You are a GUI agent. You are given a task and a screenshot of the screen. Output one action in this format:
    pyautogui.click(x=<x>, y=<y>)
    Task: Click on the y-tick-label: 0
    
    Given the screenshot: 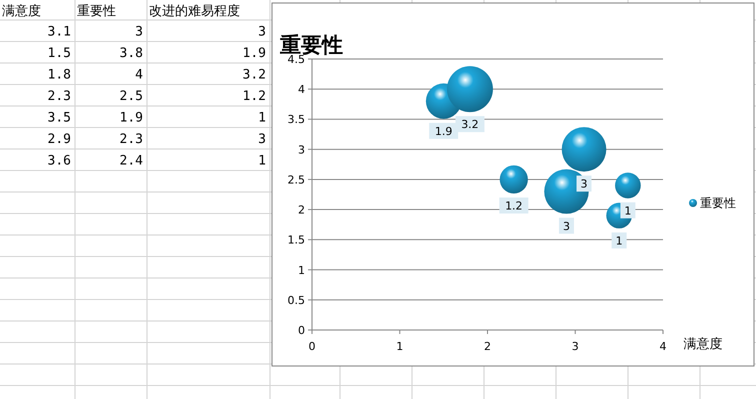 What is the action you would take?
    pyautogui.click(x=301, y=330)
    